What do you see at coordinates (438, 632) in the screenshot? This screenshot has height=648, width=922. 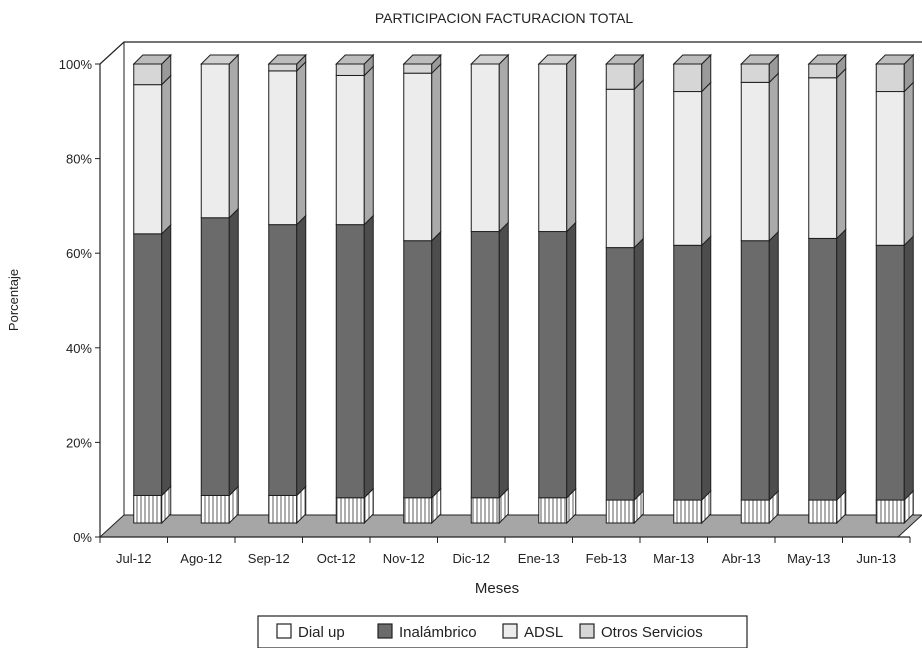 I see `legend-label-inal-mbrico: Inalámbrico` at bounding box center [438, 632].